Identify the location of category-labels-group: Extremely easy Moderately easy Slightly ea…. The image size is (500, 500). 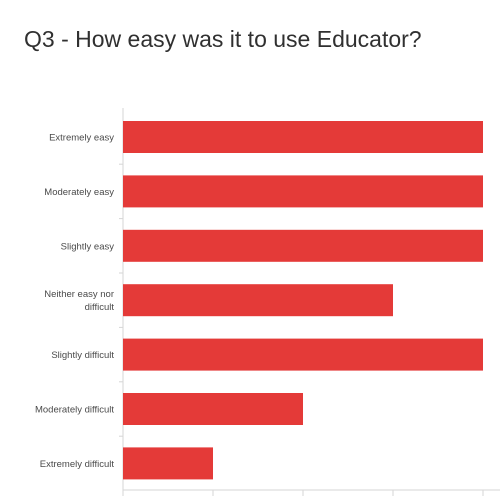
(74, 301).